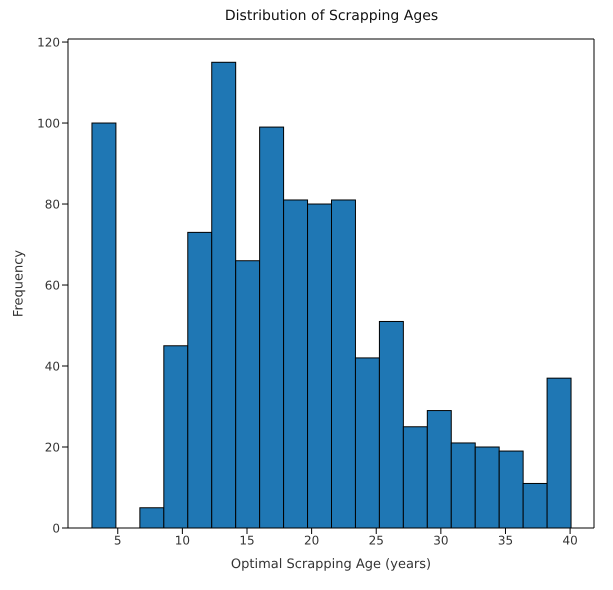  Describe the element at coordinates (52, 285) in the screenshot. I see `y-tick-label: 60` at that location.